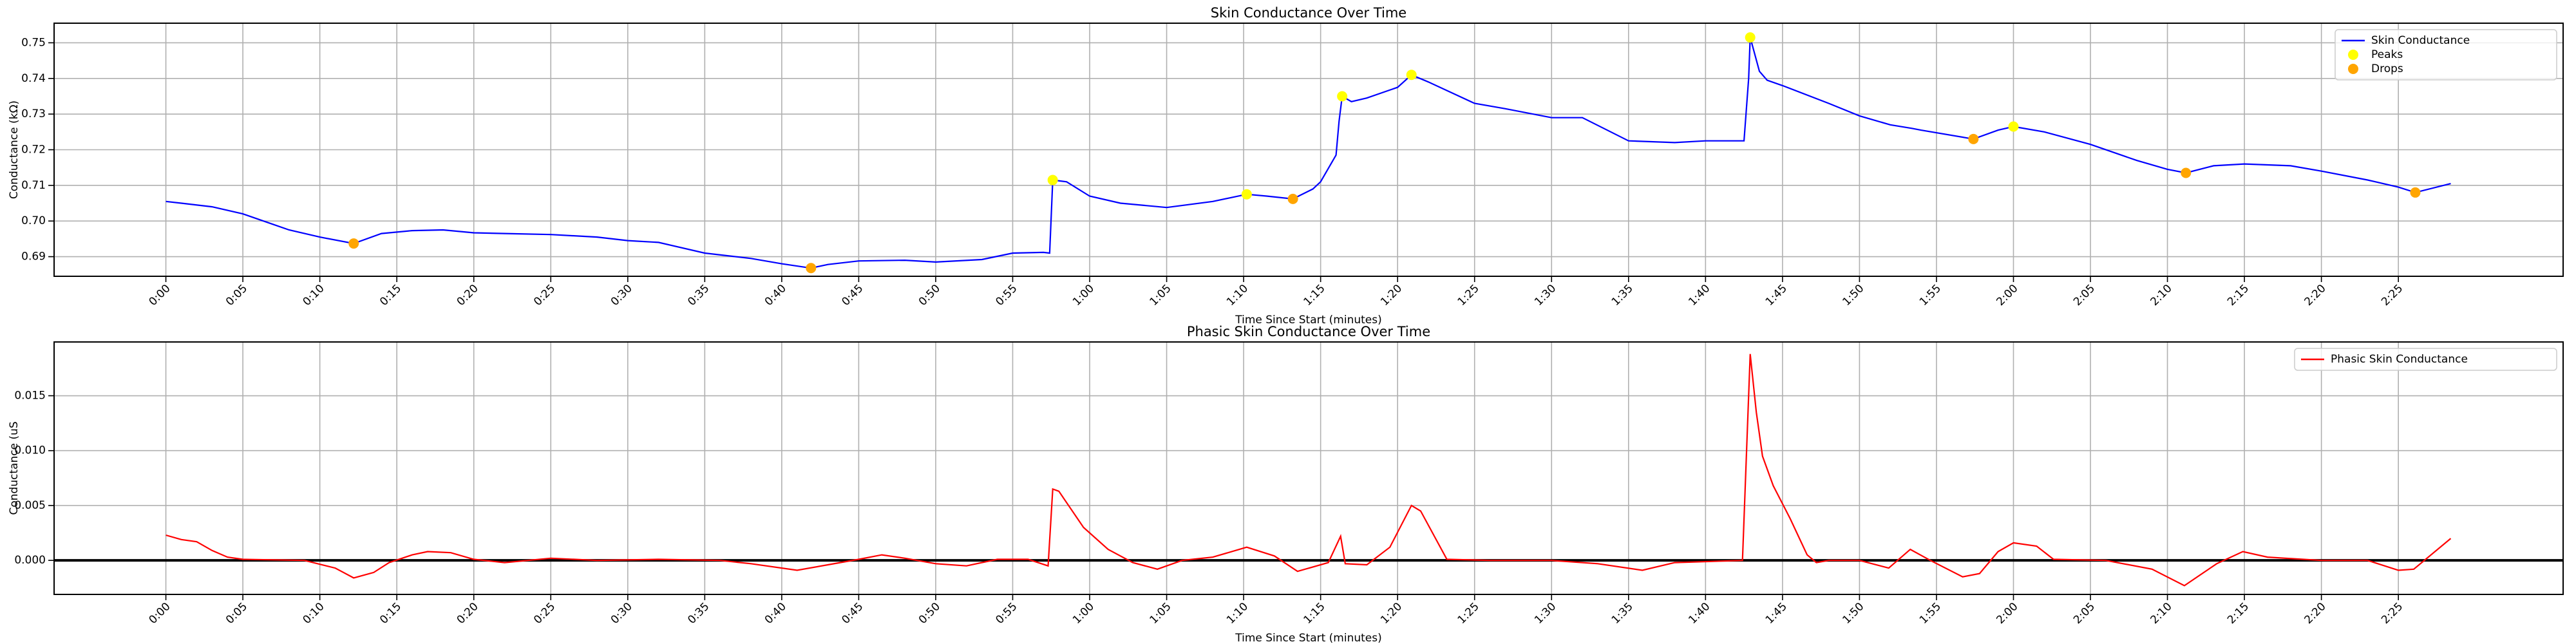 The image size is (2576, 644). Describe the element at coordinates (2421, 40) in the screenshot. I see `legend-label: Skin Conductance` at that location.